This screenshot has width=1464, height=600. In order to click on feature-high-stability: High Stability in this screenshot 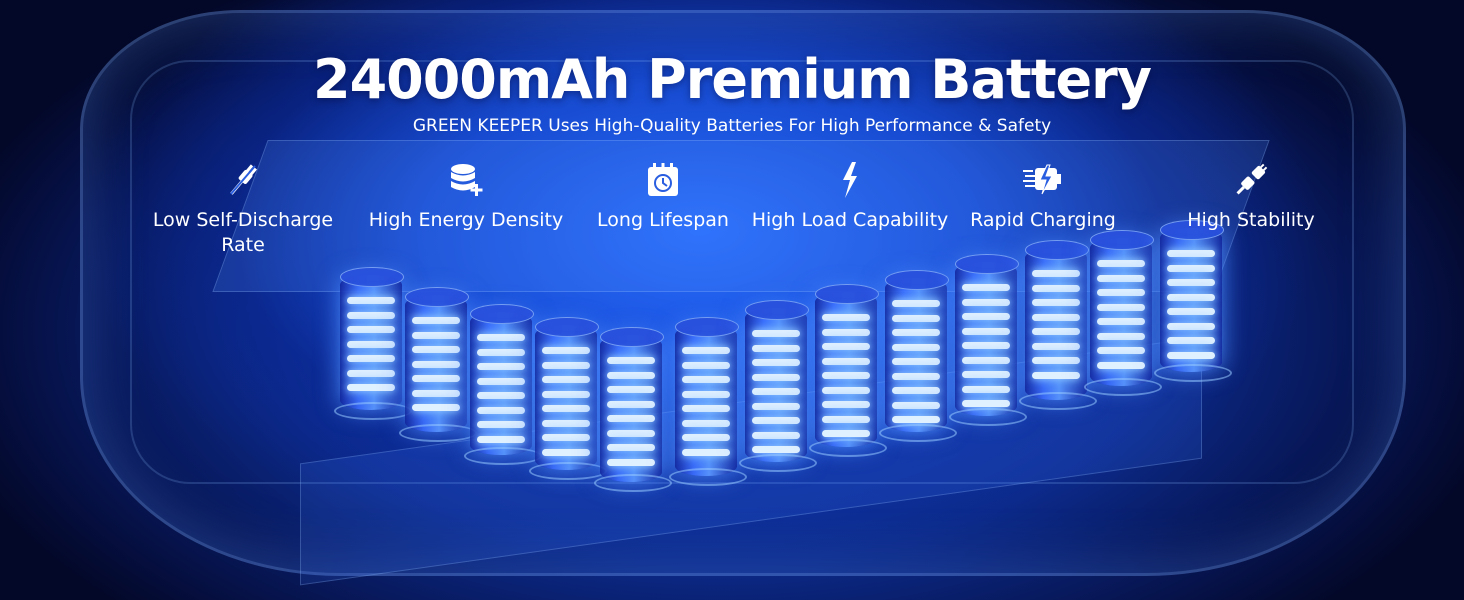, I will do `click(1251, 196)`.